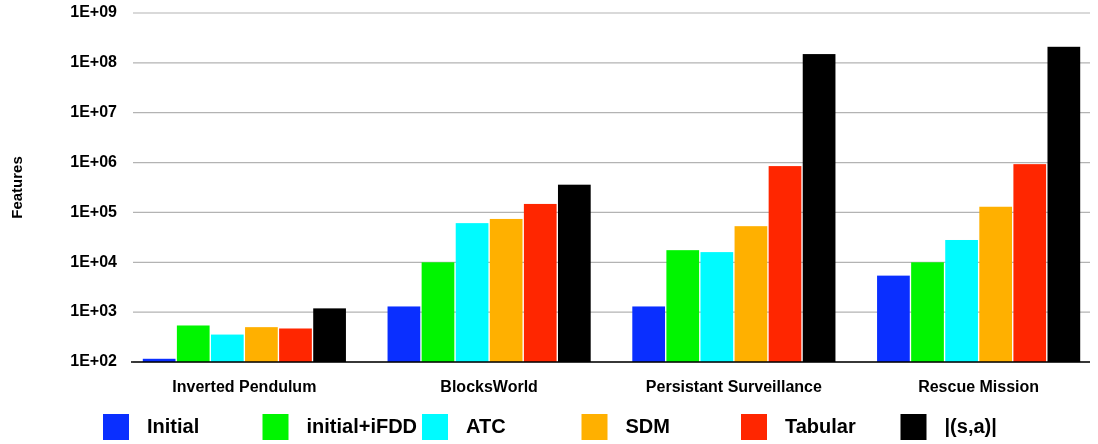 The height and width of the screenshot is (444, 1098). I want to click on legend-label: initial+iFDD, so click(362, 426).